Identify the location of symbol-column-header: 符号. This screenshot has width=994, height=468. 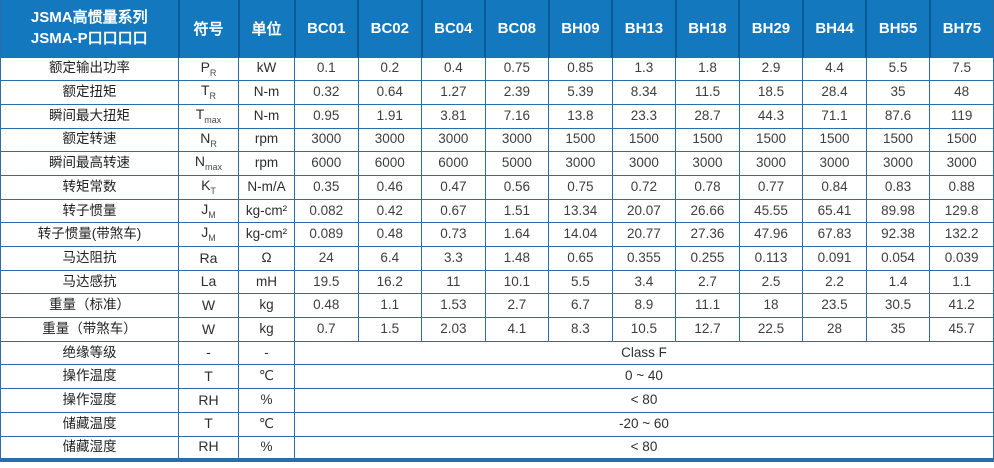
(208, 28).